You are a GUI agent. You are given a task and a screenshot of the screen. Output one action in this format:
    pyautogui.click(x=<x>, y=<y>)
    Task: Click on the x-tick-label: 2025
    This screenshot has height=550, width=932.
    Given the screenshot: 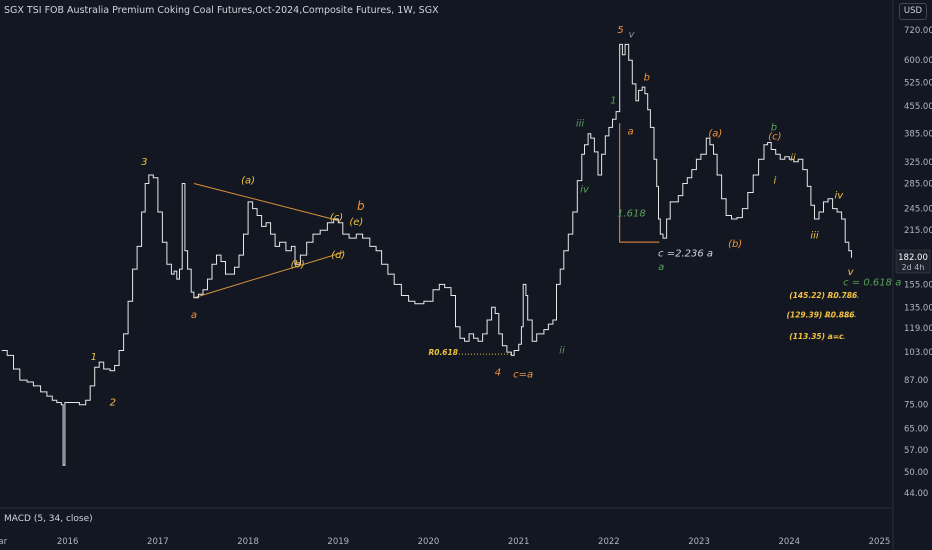 What is the action you would take?
    pyautogui.click(x=880, y=542)
    